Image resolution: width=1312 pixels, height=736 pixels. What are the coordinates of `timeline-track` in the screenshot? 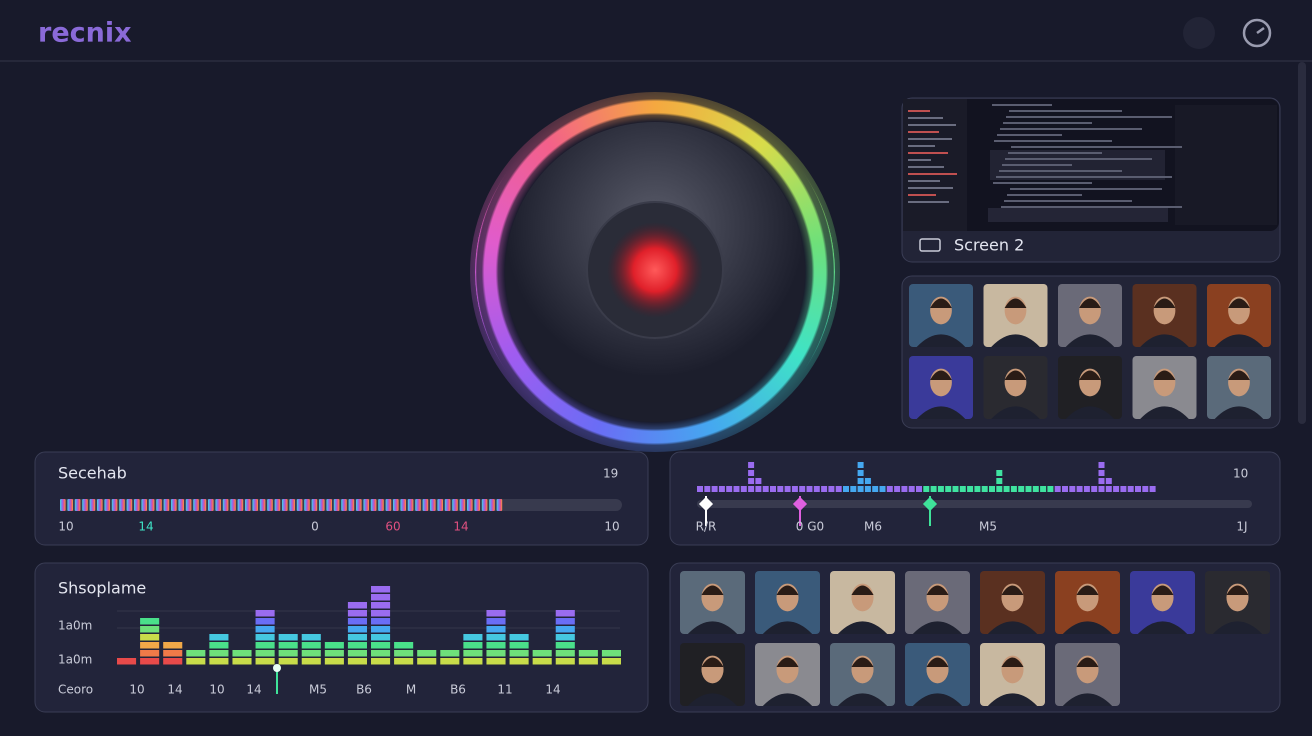 It's located at (974, 504).